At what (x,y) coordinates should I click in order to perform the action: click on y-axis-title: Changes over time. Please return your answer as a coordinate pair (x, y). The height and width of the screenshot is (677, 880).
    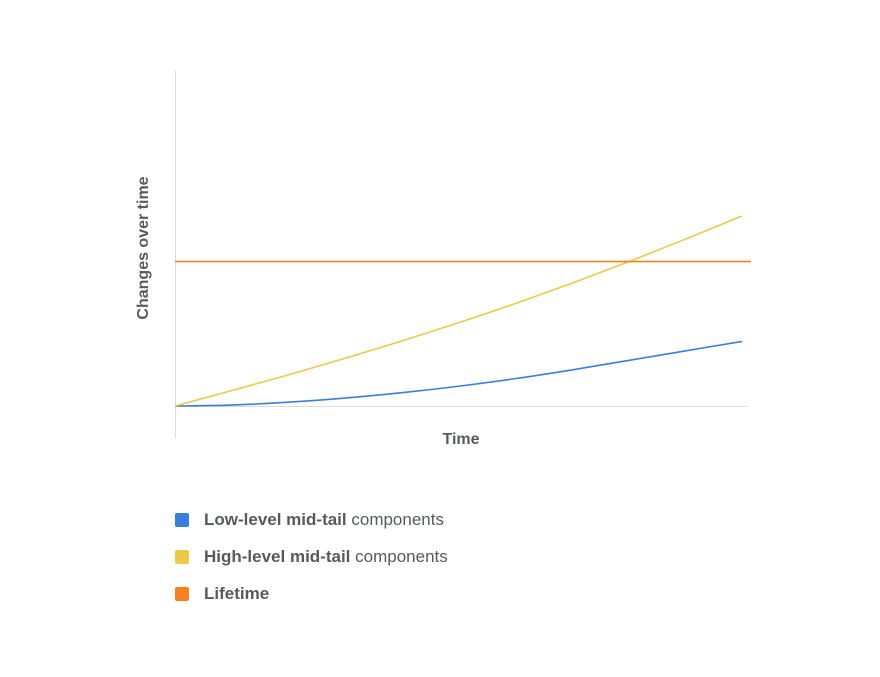
    Looking at the image, I should click on (143, 247).